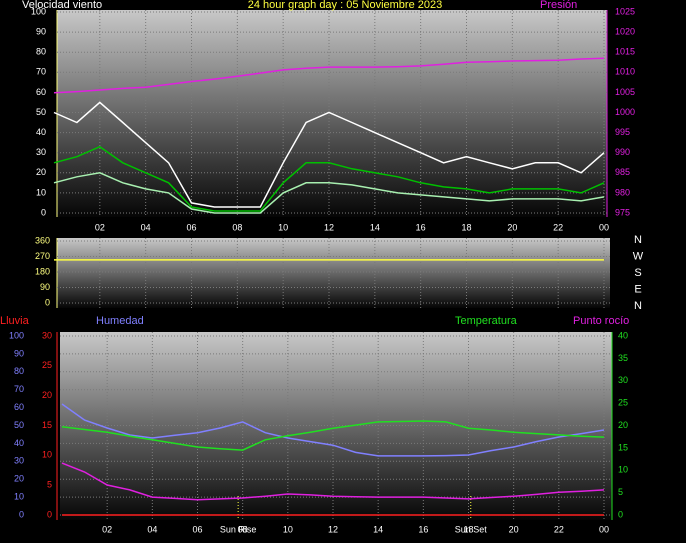  I want to click on y-tick-label: 1020, so click(625, 31).